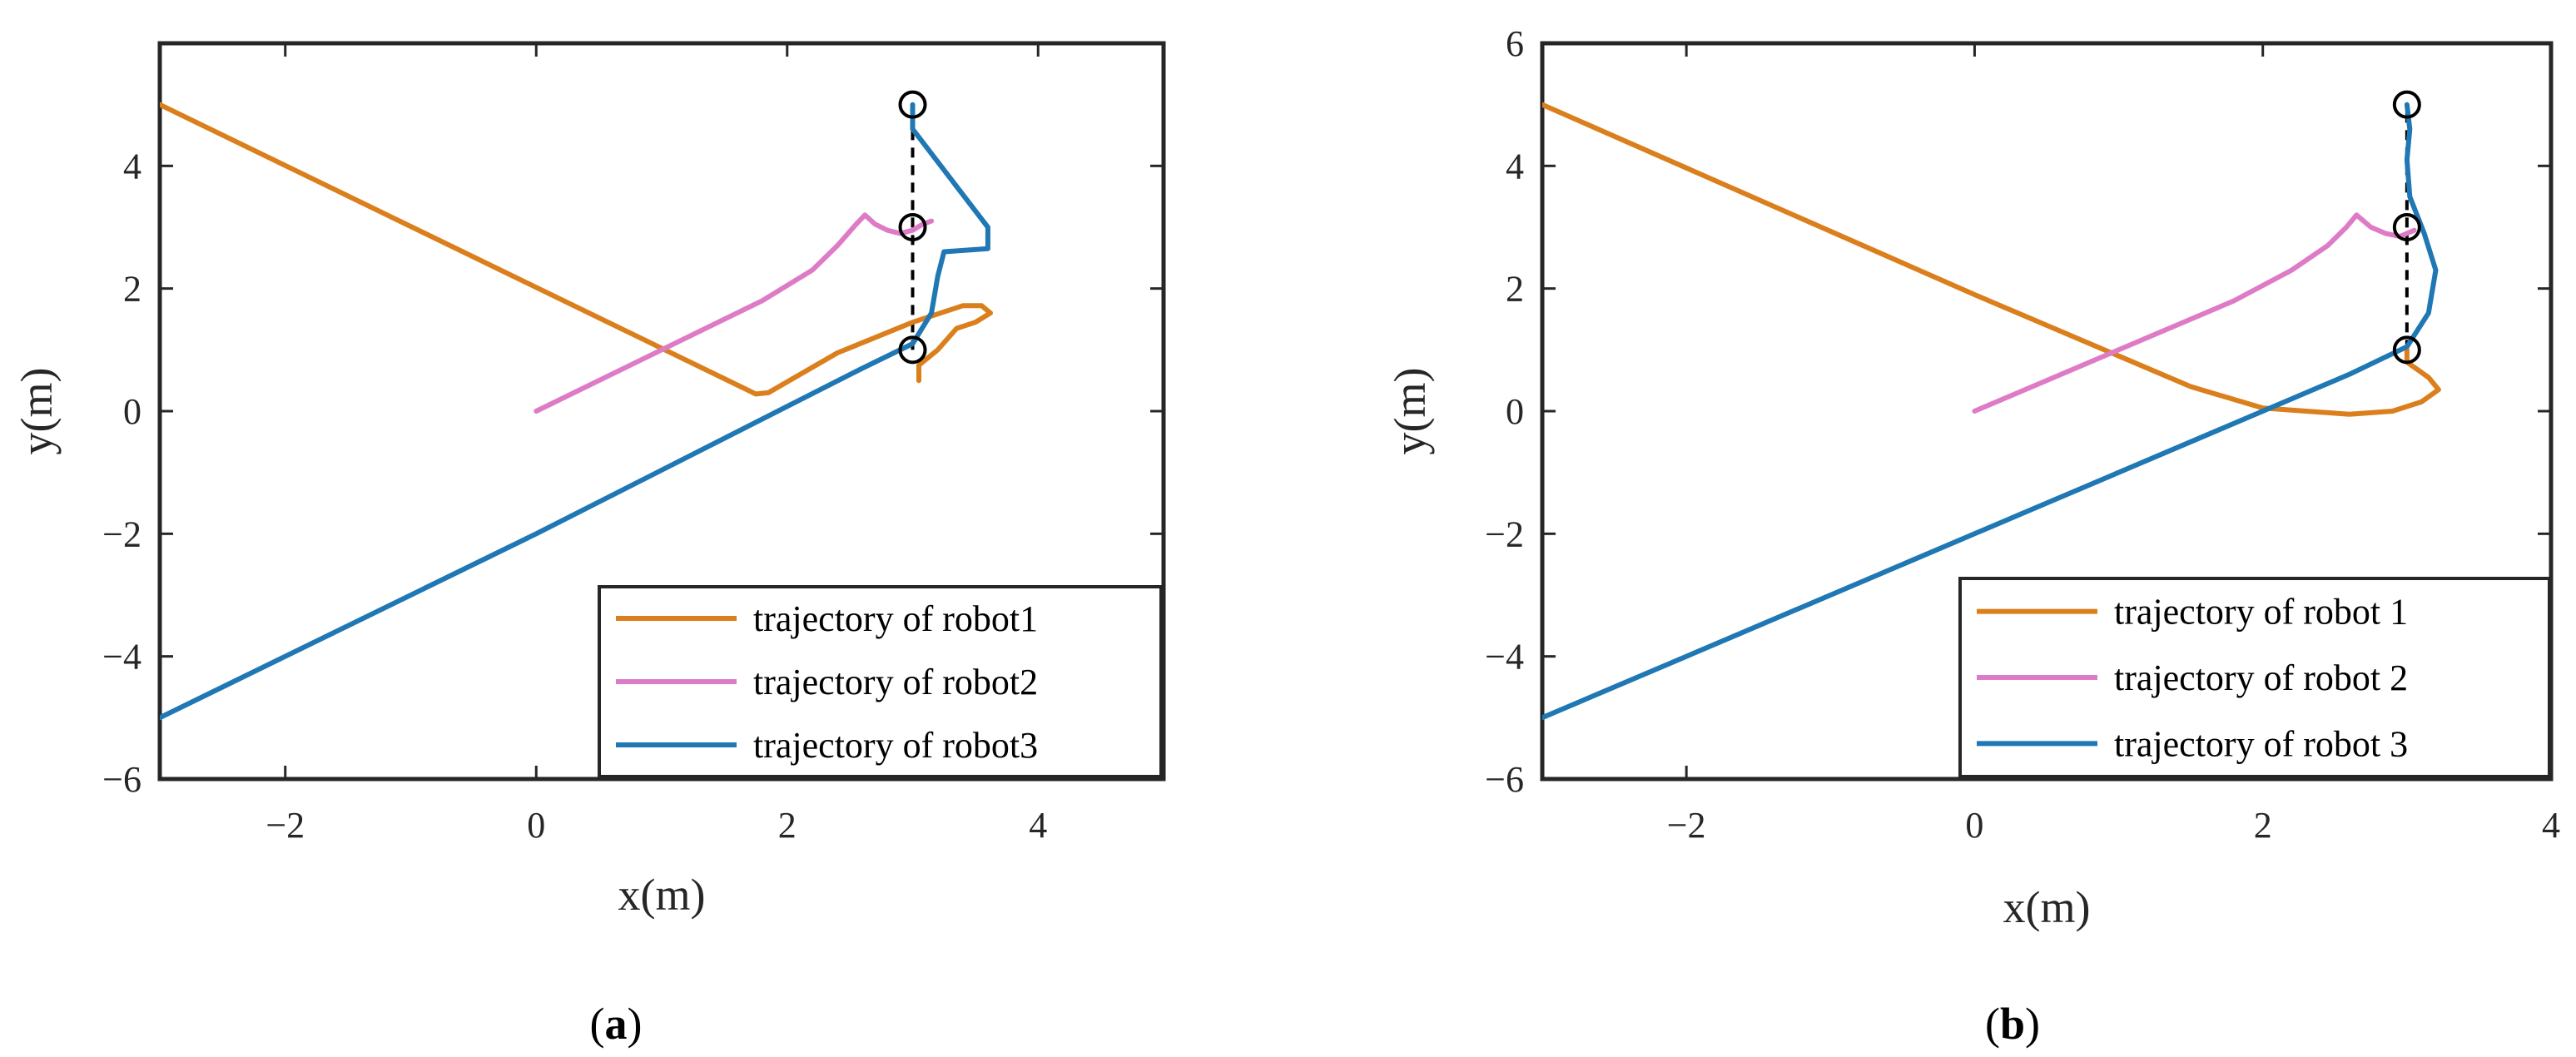 This screenshot has width=2576, height=1057. I want to click on legend-label-robot3: trajectory of robot3, so click(896, 745).